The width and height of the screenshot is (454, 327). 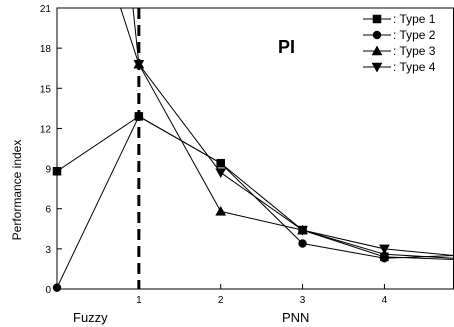 What do you see at coordinates (48, 250) in the screenshot?
I see `y-tick-label: 3` at bounding box center [48, 250].